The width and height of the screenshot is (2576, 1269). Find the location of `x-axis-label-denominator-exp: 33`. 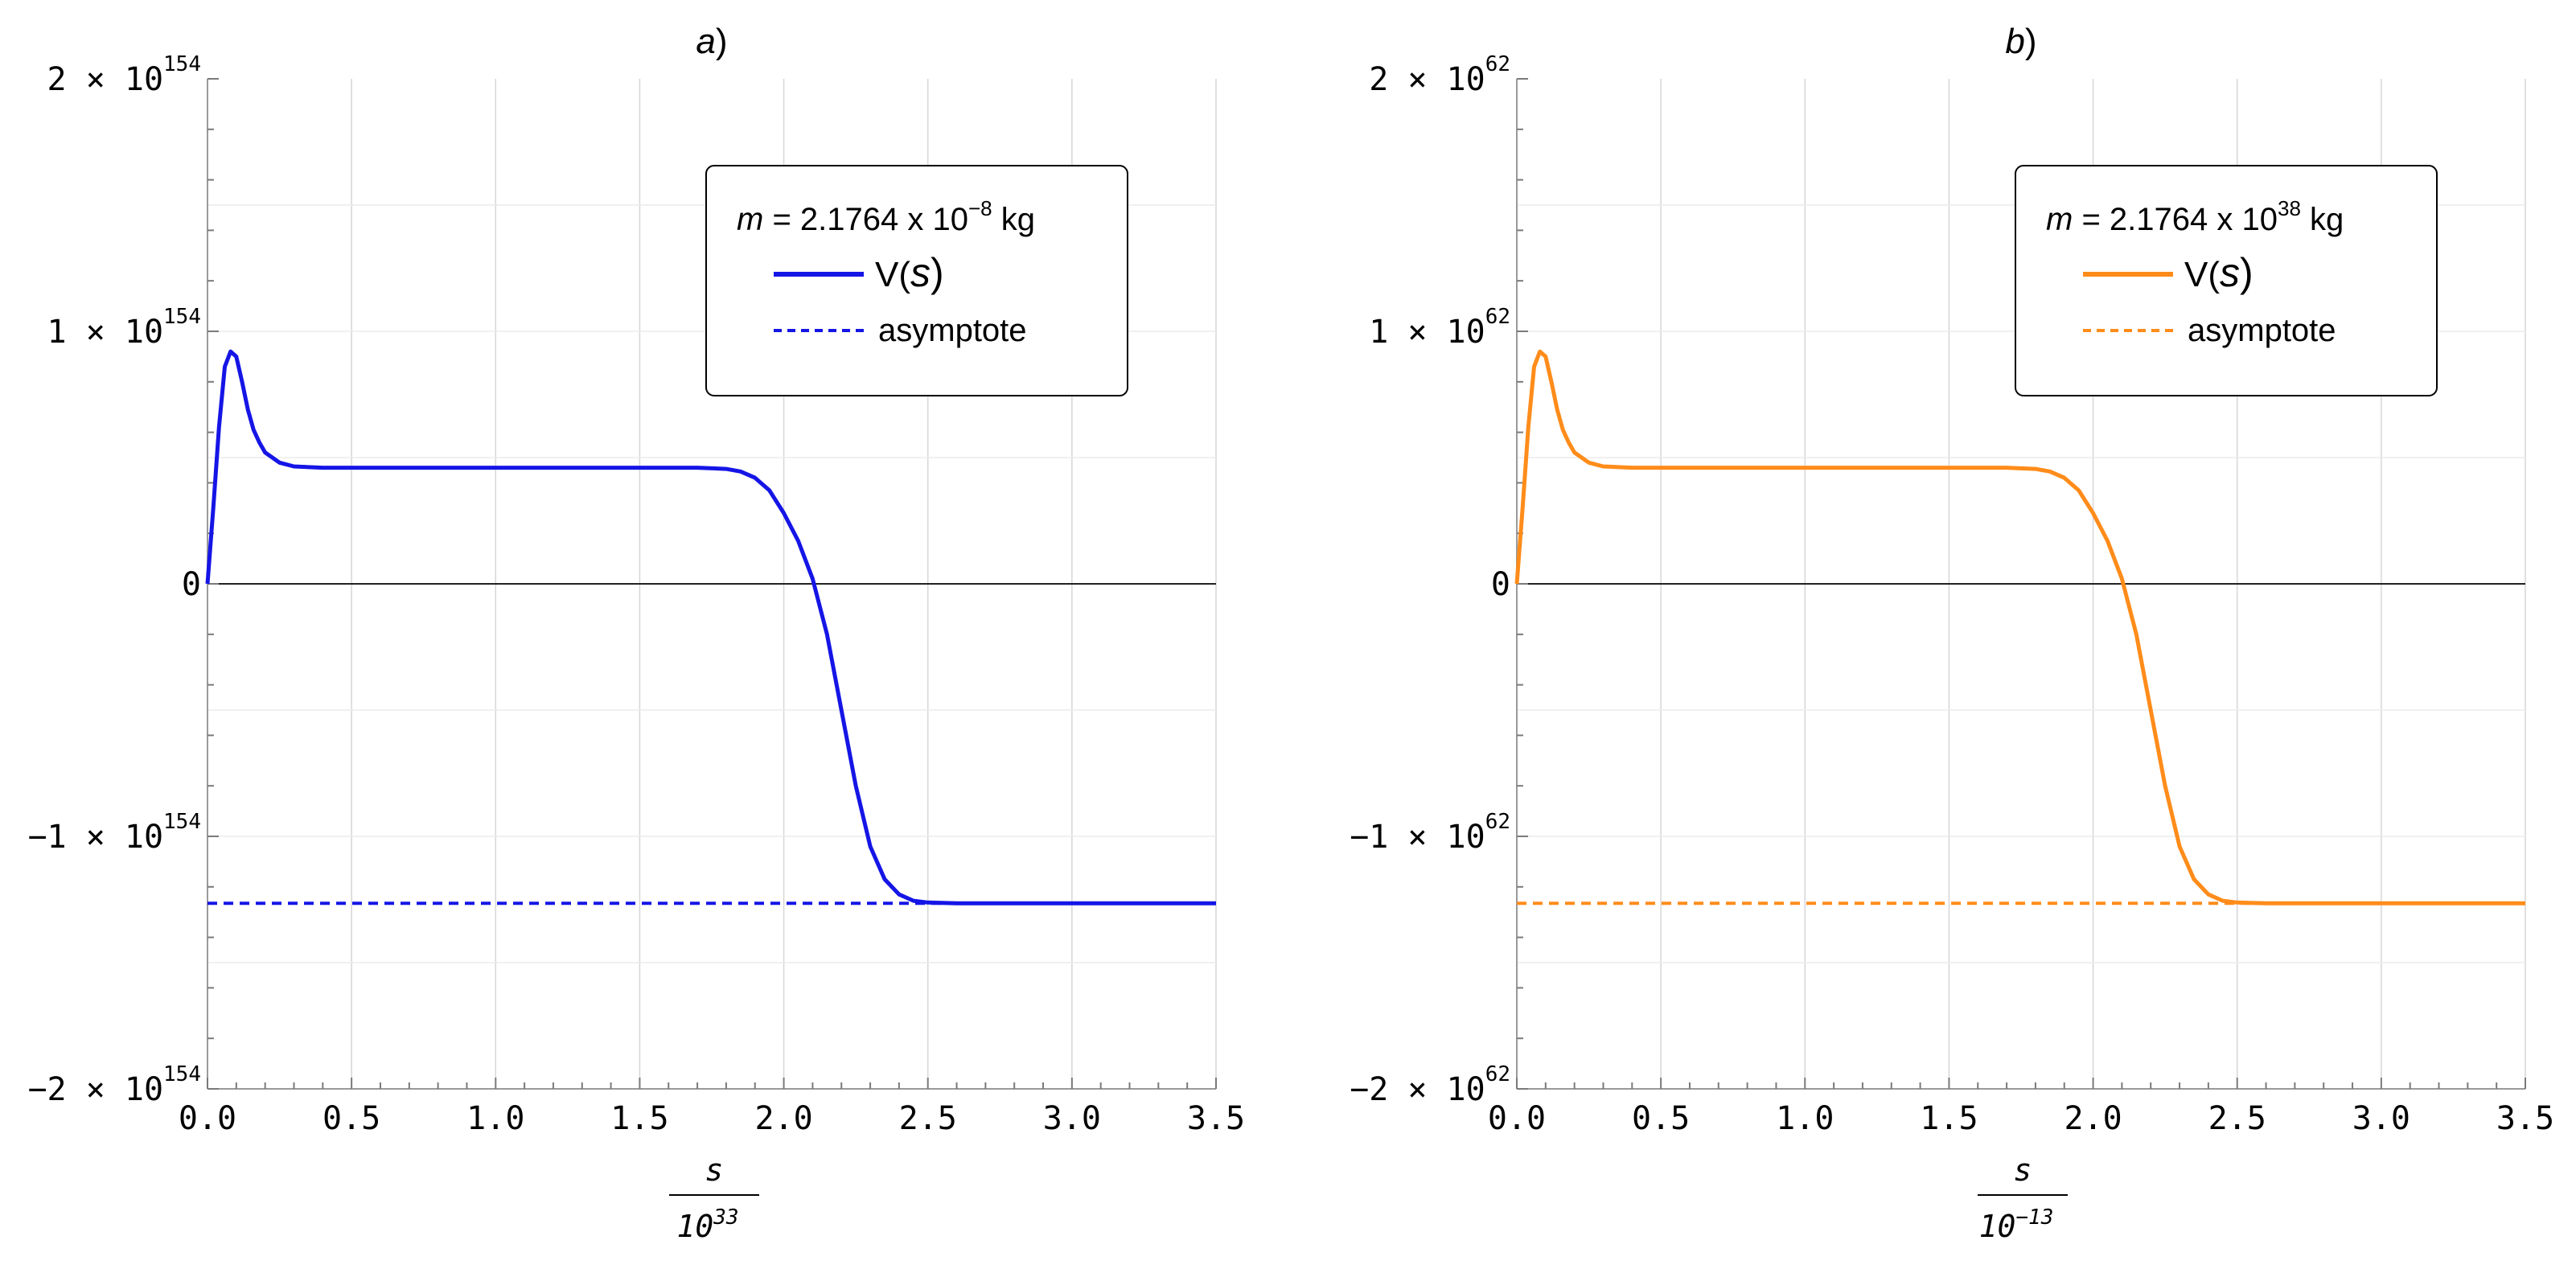

x-axis-label-denominator-exp: 33 is located at coordinates (725, 1217).